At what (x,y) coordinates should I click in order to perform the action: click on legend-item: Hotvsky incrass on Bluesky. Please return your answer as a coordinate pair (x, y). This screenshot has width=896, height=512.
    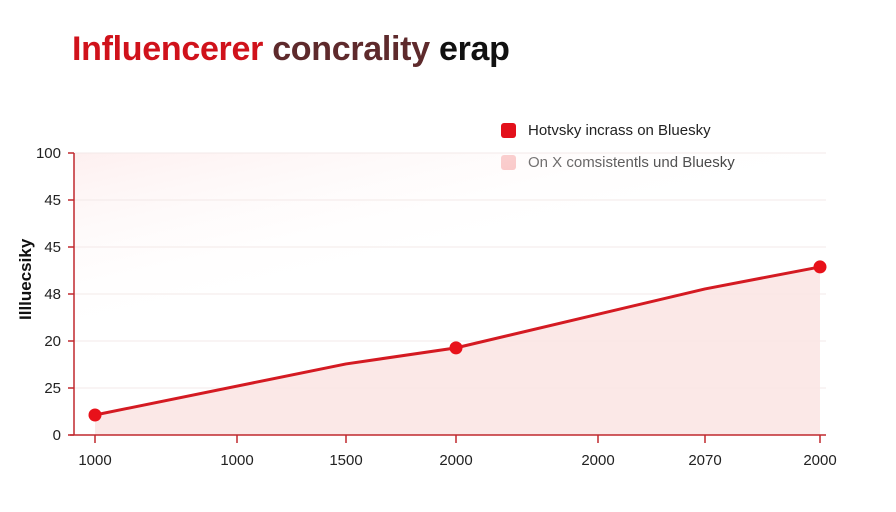
    Looking at the image, I should click on (618, 130).